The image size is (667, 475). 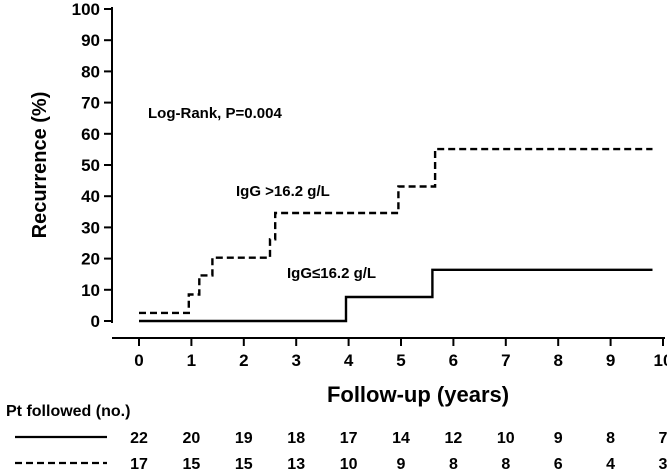 What do you see at coordinates (90, 40) in the screenshot?
I see `y-tick-label: 90` at bounding box center [90, 40].